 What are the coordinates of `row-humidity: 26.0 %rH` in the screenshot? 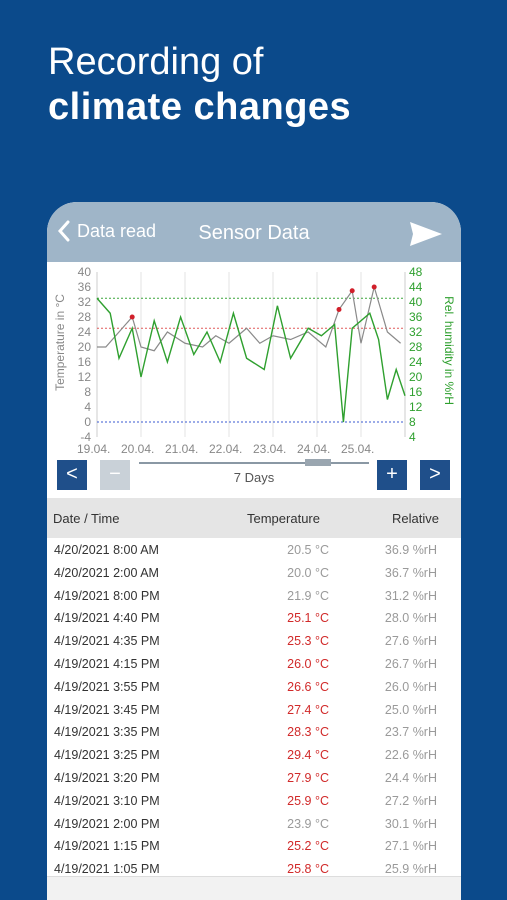 It's located at (410, 686).